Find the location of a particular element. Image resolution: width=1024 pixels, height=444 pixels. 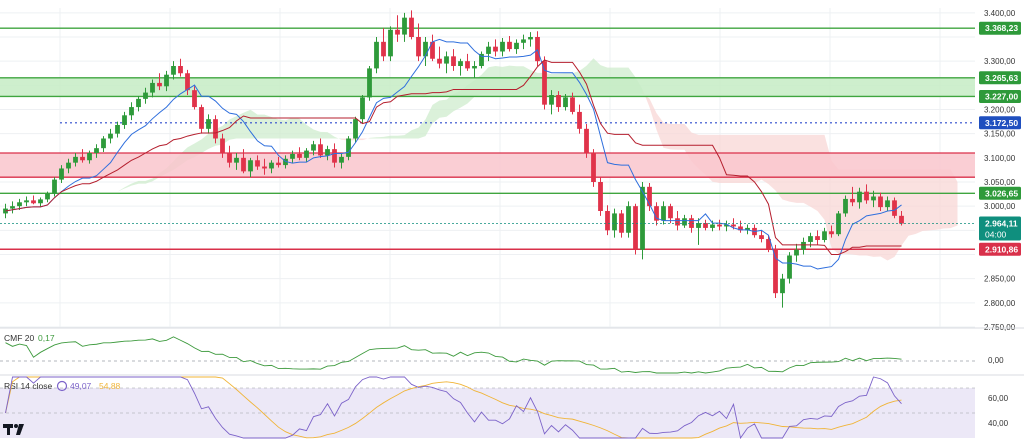

y-tick-label: 3.150,00 is located at coordinates (1000, 134).